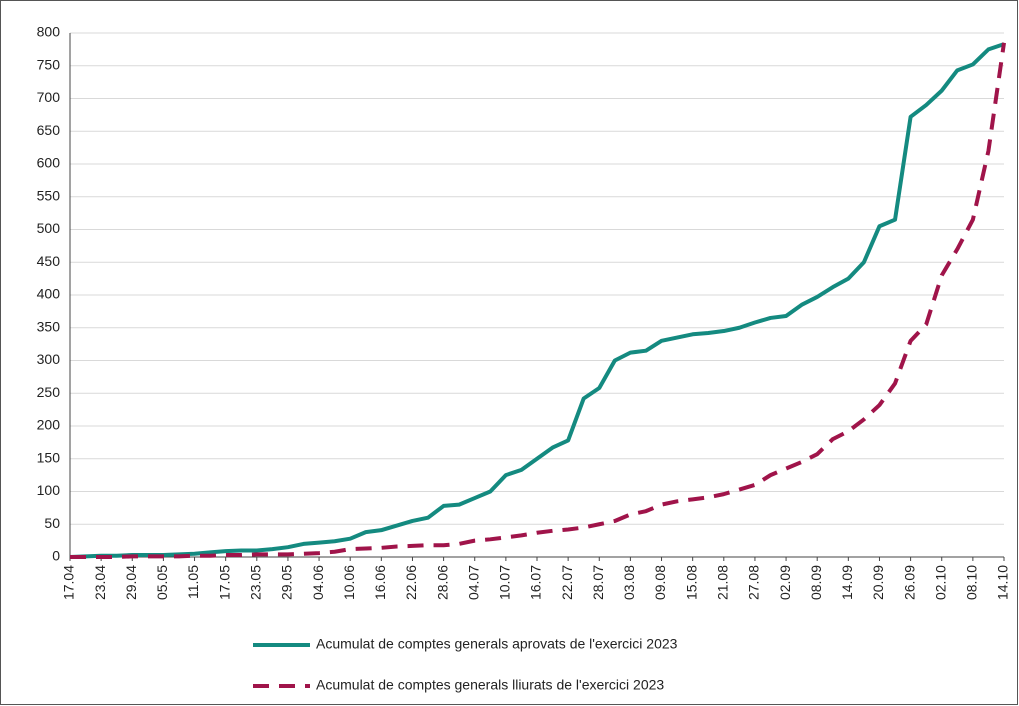  What do you see at coordinates (411, 582) in the screenshot?
I see `x-tick-label: 22.06` at bounding box center [411, 582].